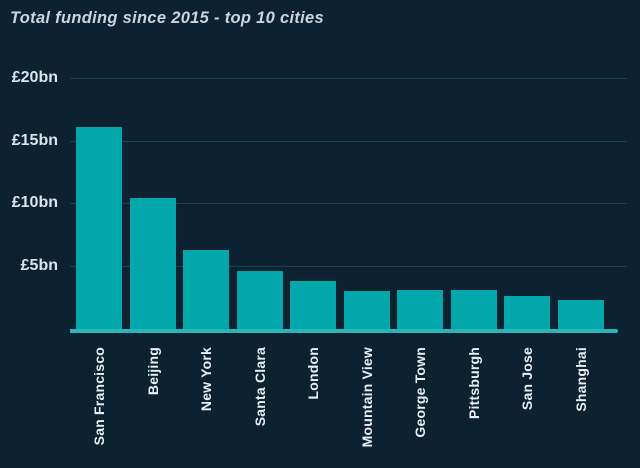 Image resolution: width=640 pixels, height=468 pixels. Describe the element at coordinates (206, 379) in the screenshot. I see `x-tick-label-new-york: New York` at that location.